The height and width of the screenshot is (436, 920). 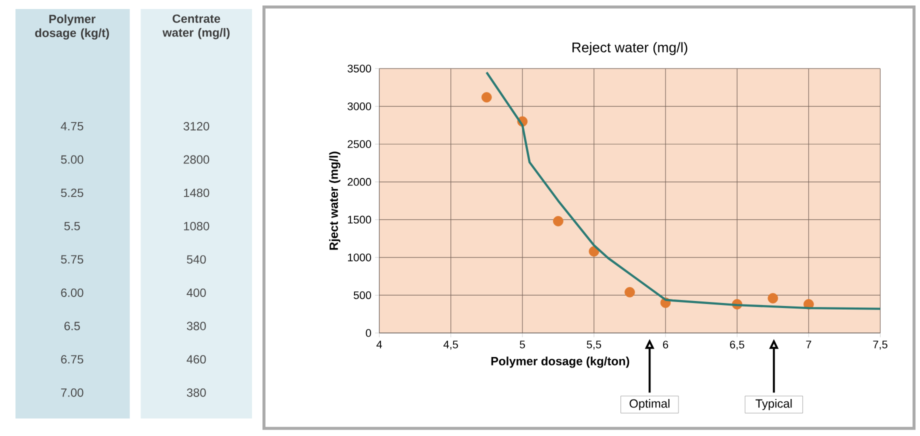 What do you see at coordinates (360, 220) in the screenshot?
I see `y-tick-label: 1500` at bounding box center [360, 220].